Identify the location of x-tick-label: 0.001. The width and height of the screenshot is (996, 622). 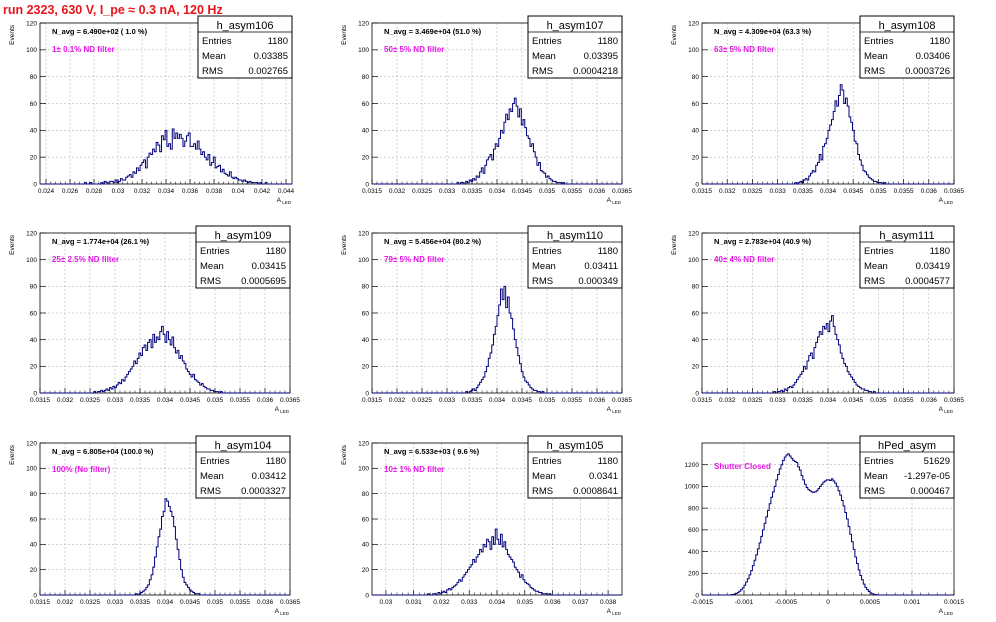
(912, 602).